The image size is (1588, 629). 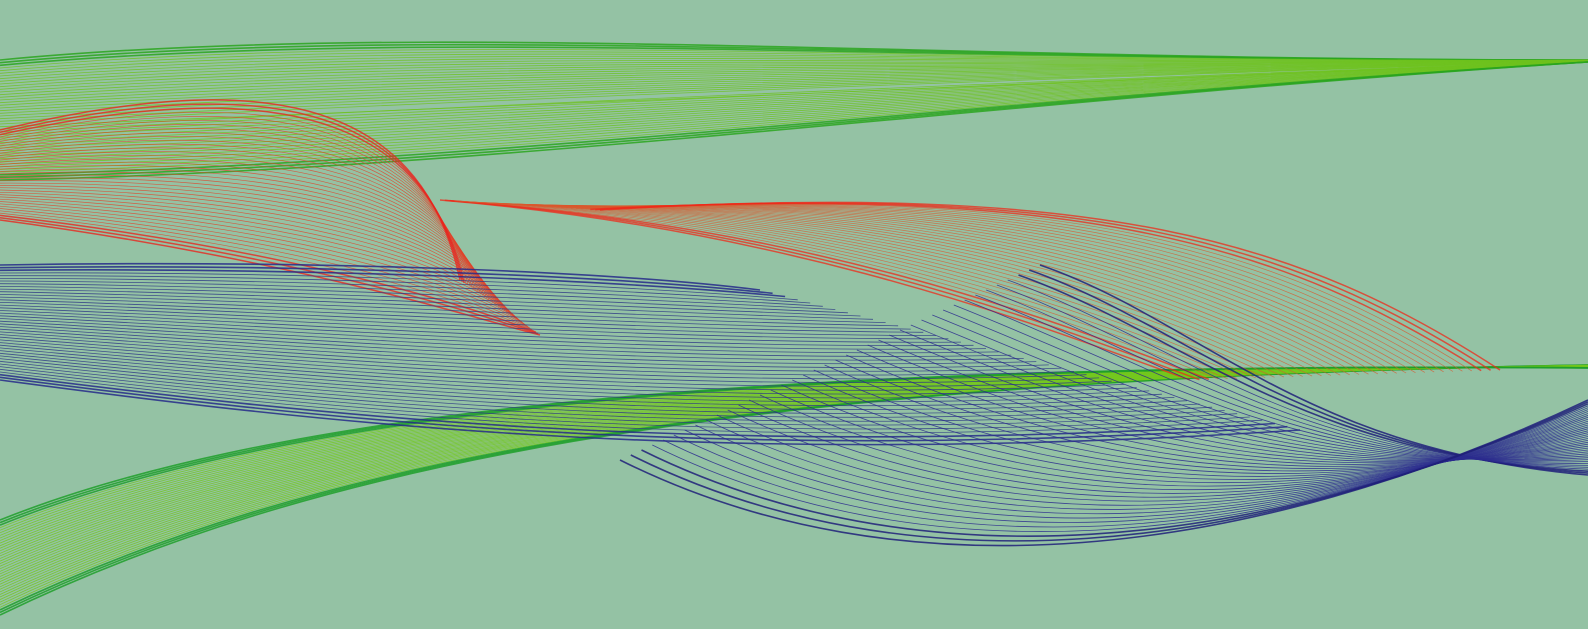 I want to click on red-ribbon-left, so click(x=270, y=217).